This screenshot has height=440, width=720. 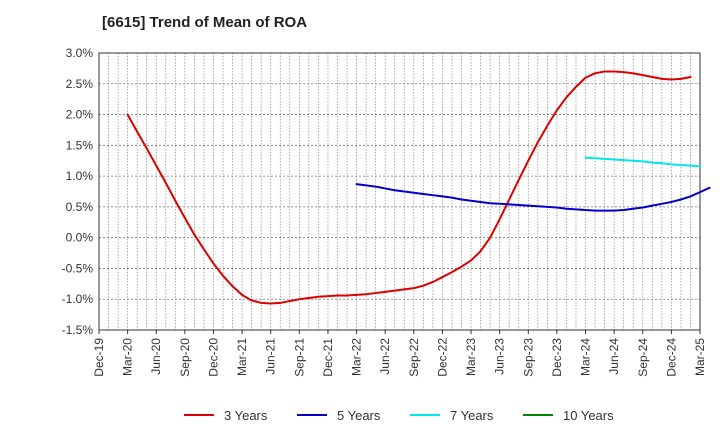 What do you see at coordinates (78, 299) in the screenshot?
I see `y-tick-label: -1.0%` at bounding box center [78, 299].